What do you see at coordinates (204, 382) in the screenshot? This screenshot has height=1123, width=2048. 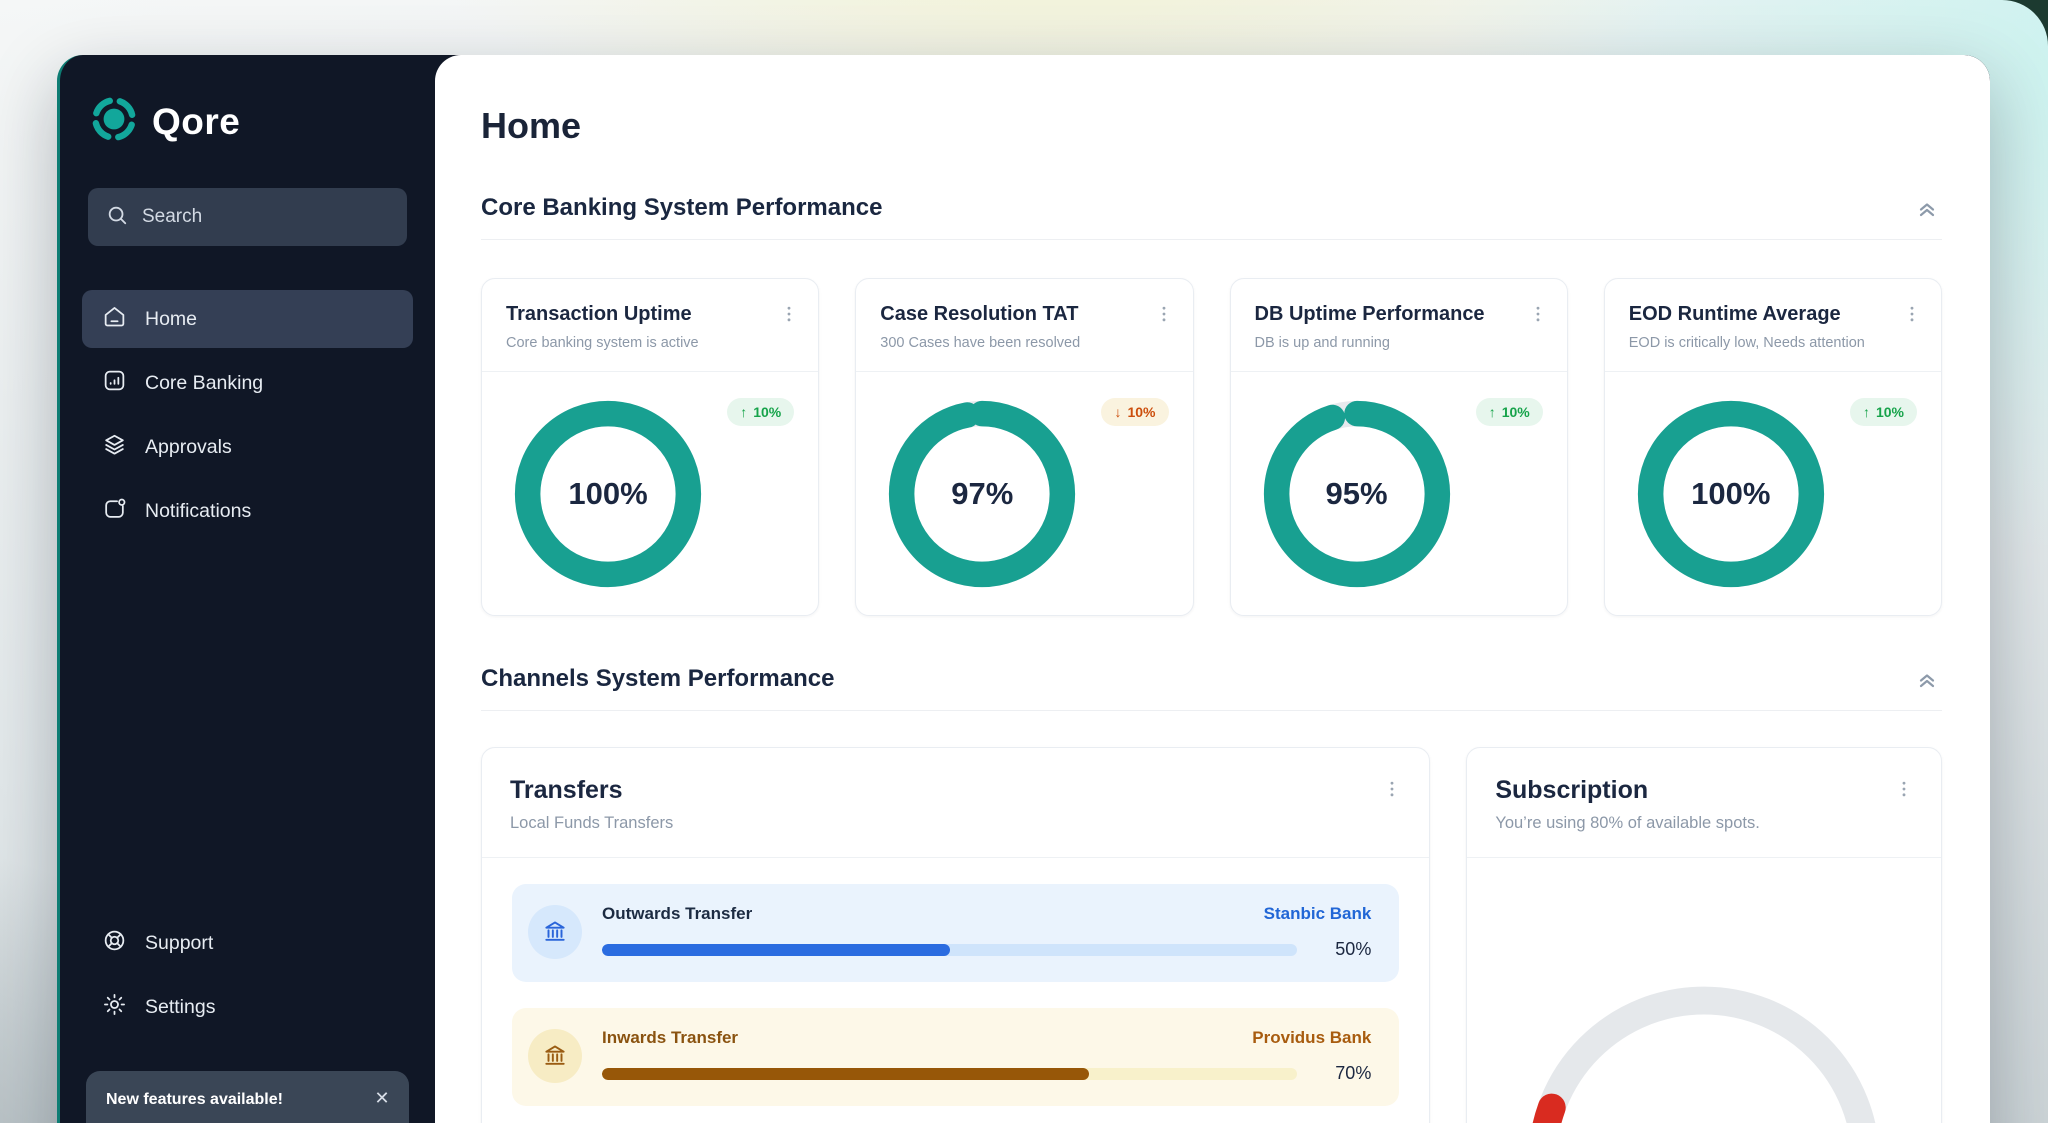 I see `sidebar-item-label: Core Banking` at bounding box center [204, 382].